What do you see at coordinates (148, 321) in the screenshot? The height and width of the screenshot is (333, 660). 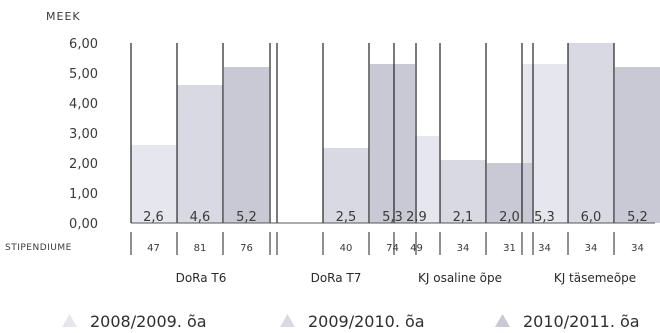 I see `legend-label: 2008/2009. õa` at bounding box center [148, 321].